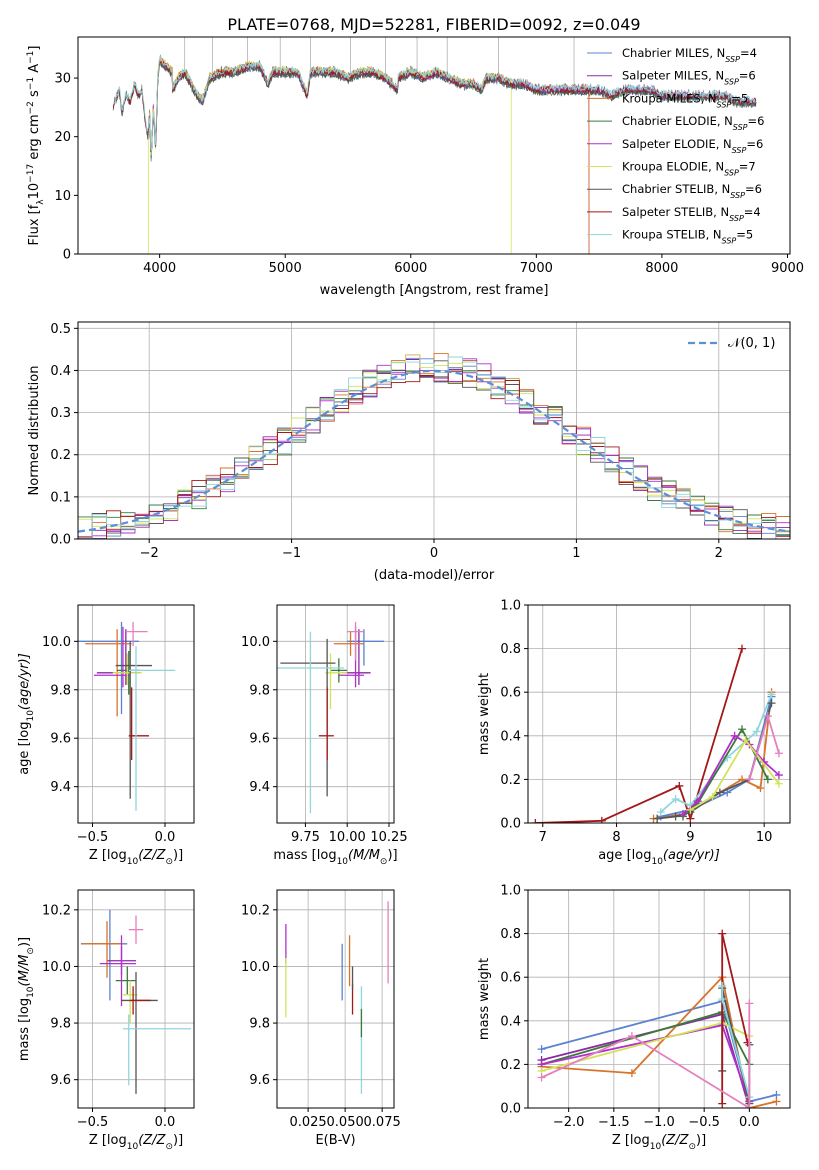 This screenshot has width=819, height=1170. What do you see at coordinates (434, 553) in the screenshot?
I see `x-tick-label: 0` at bounding box center [434, 553].